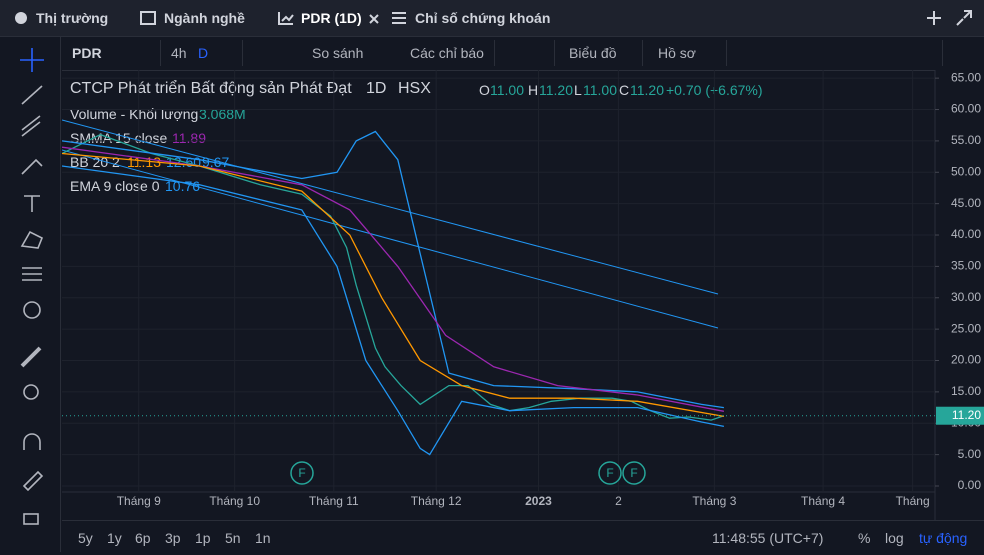 This screenshot has height=555, width=984. What do you see at coordinates (483, 18) in the screenshot?
I see `tab: Chỉ số chứng khoán` at bounding box center [483, 18].